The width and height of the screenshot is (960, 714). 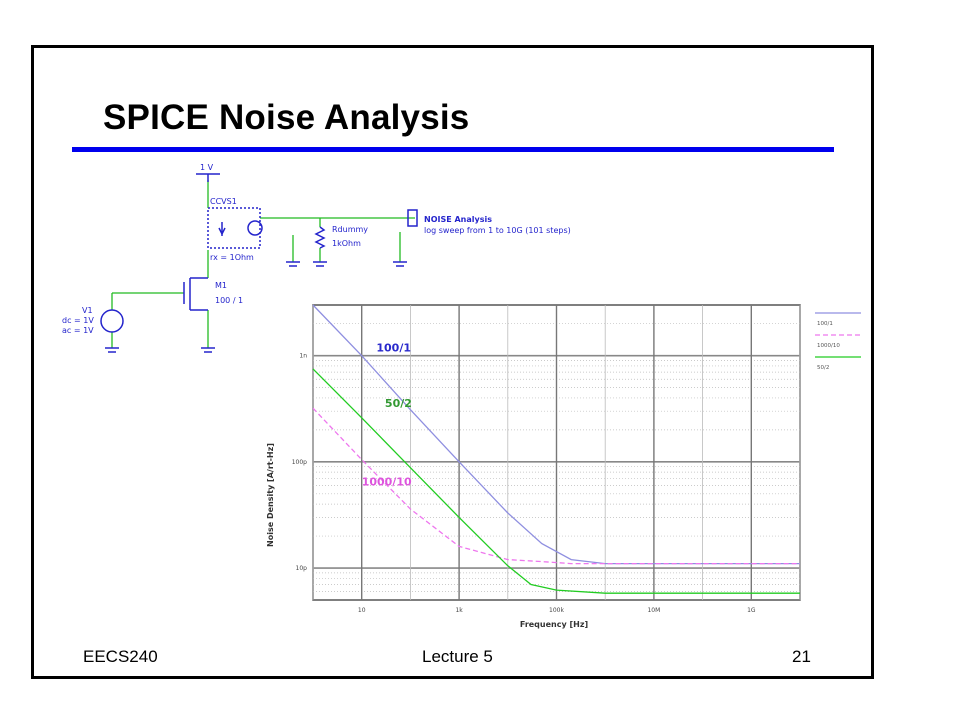 What do you see at coordinates (459, 610) in the screenshot?
I see `x-tick-label: 1k` at bounding box center [459, 610].